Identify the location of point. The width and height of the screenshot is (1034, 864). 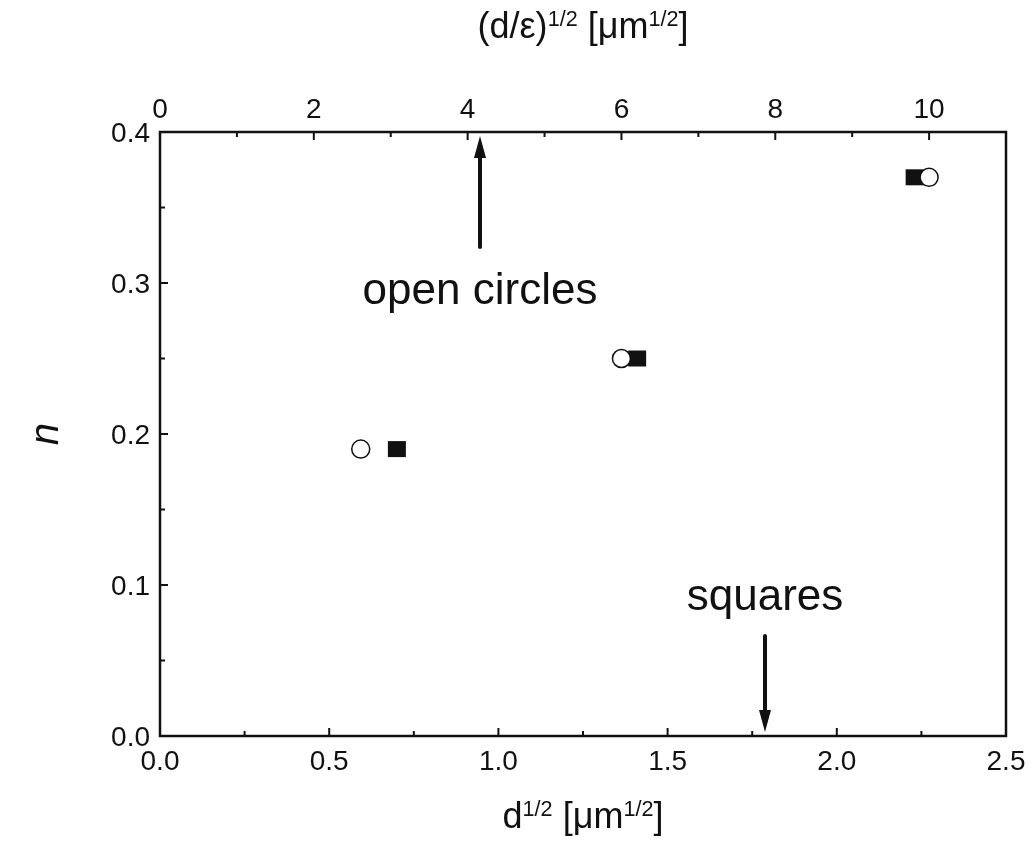
(396, 449).